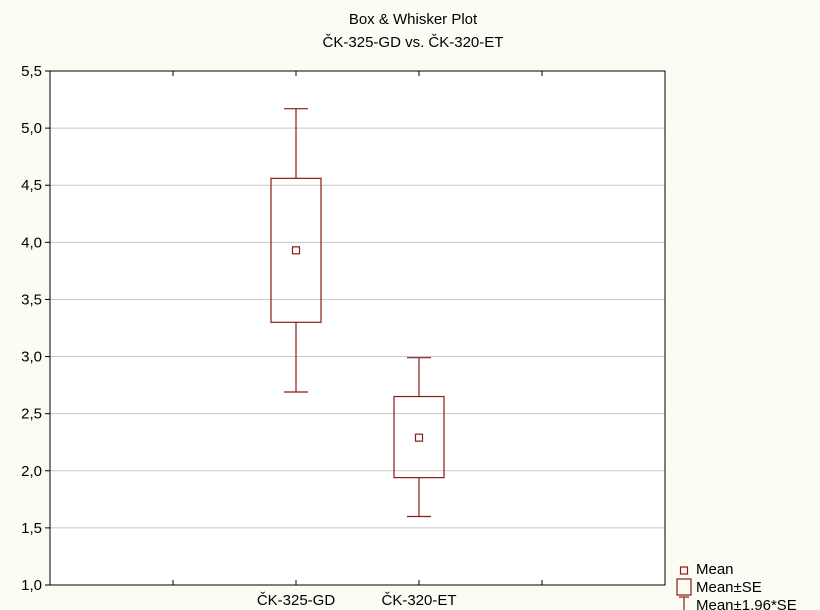 Image resolution: width=820 pixels, height=610 pixels. What do you see at coordinates (31, 299) in the screenshot?
I see `y-tick-label: 3,5` at bounding box center [31, 299].